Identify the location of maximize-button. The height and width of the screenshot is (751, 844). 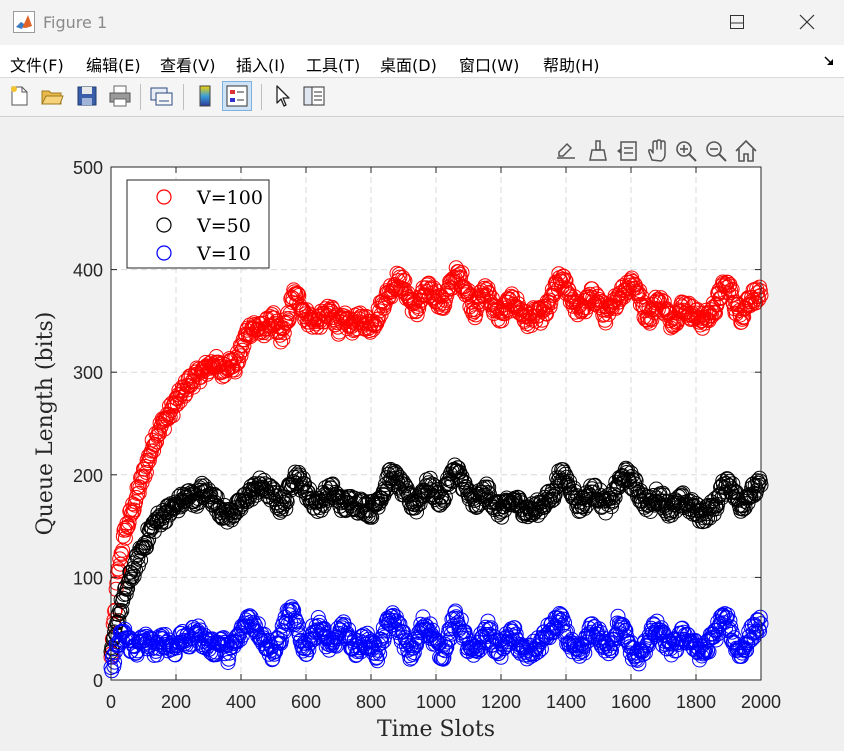
(738, 22).